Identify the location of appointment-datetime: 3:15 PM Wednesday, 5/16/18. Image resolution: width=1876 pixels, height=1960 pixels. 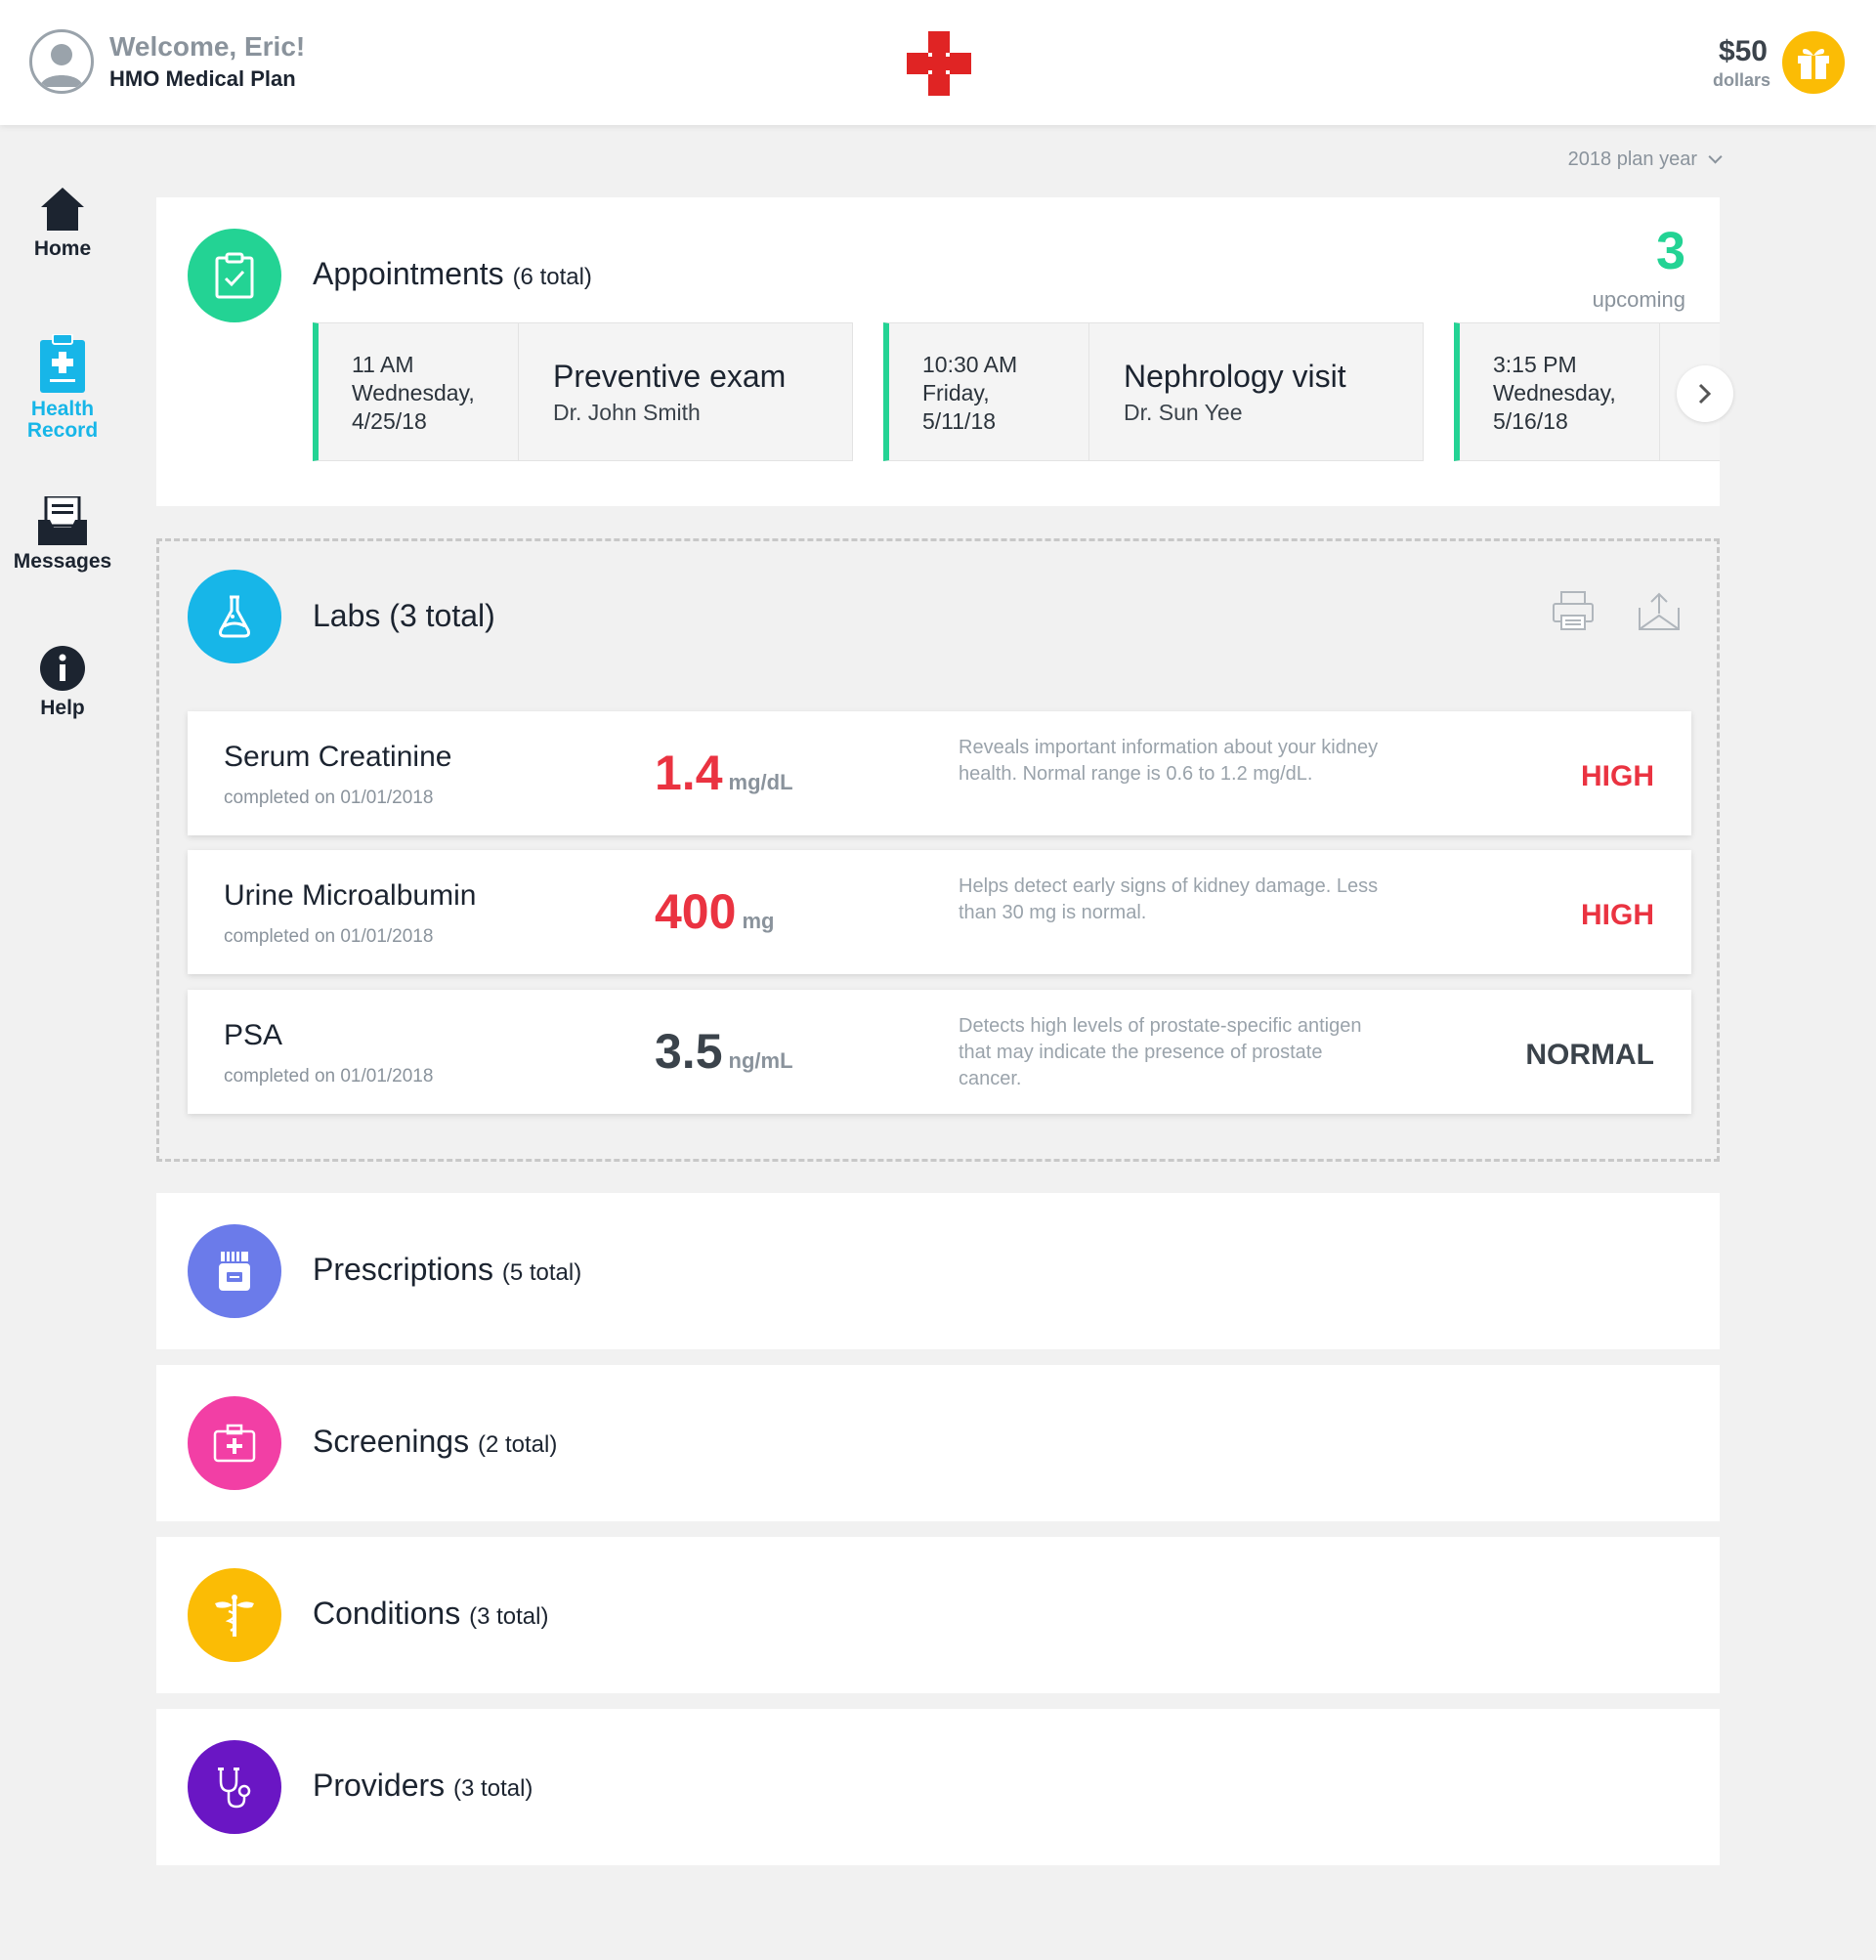
(1560, 391).